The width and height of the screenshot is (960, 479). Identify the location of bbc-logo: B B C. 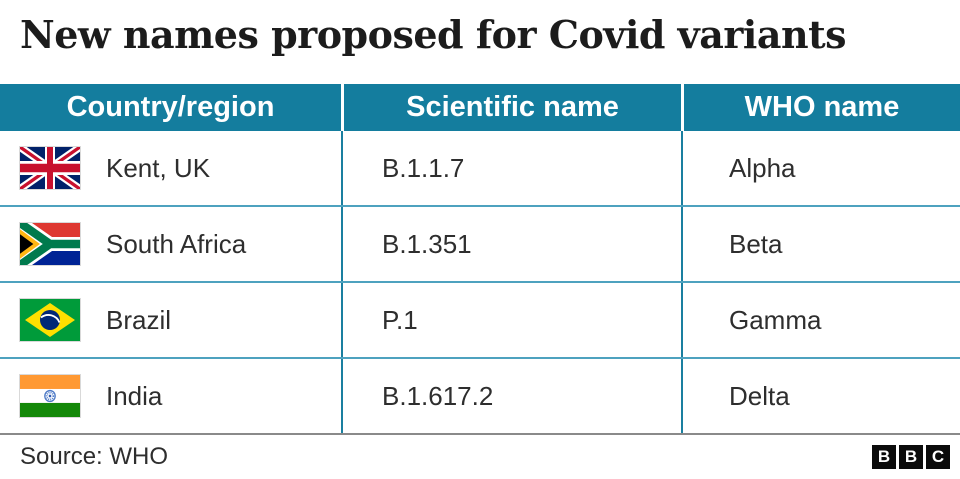
(911, 456).